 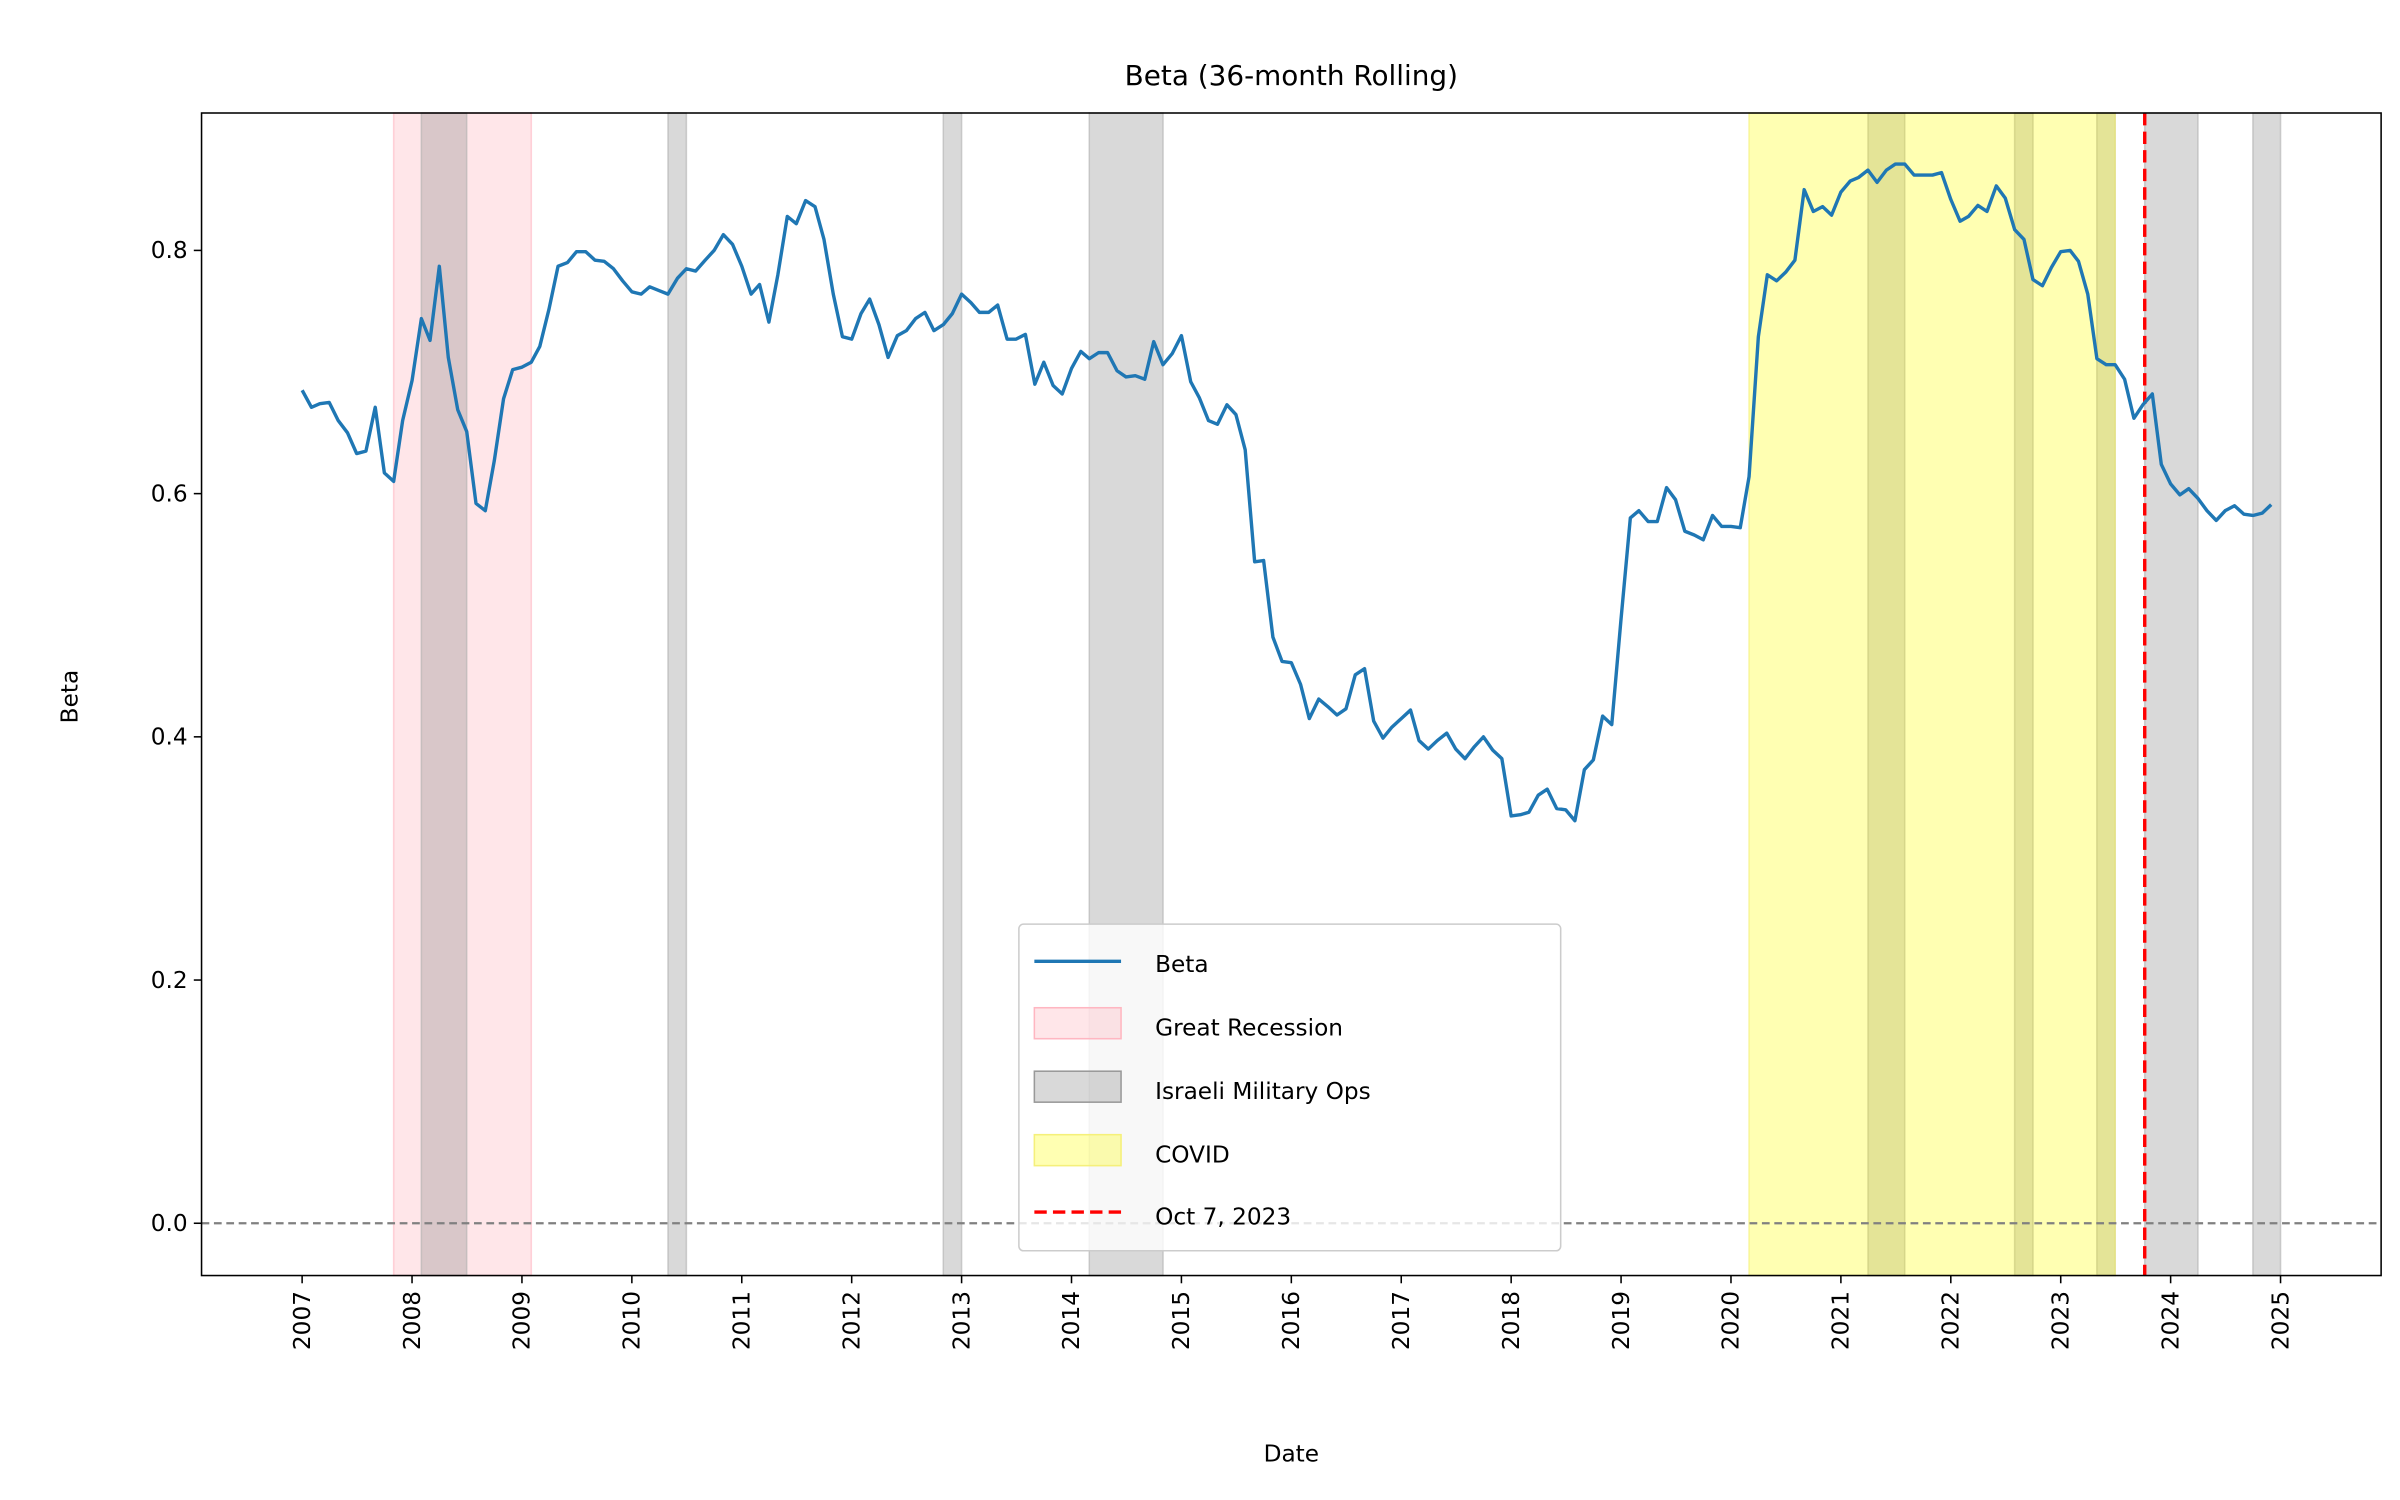 I want to click on legend-label-covid: COVID, so click(x=1192, y=1155).